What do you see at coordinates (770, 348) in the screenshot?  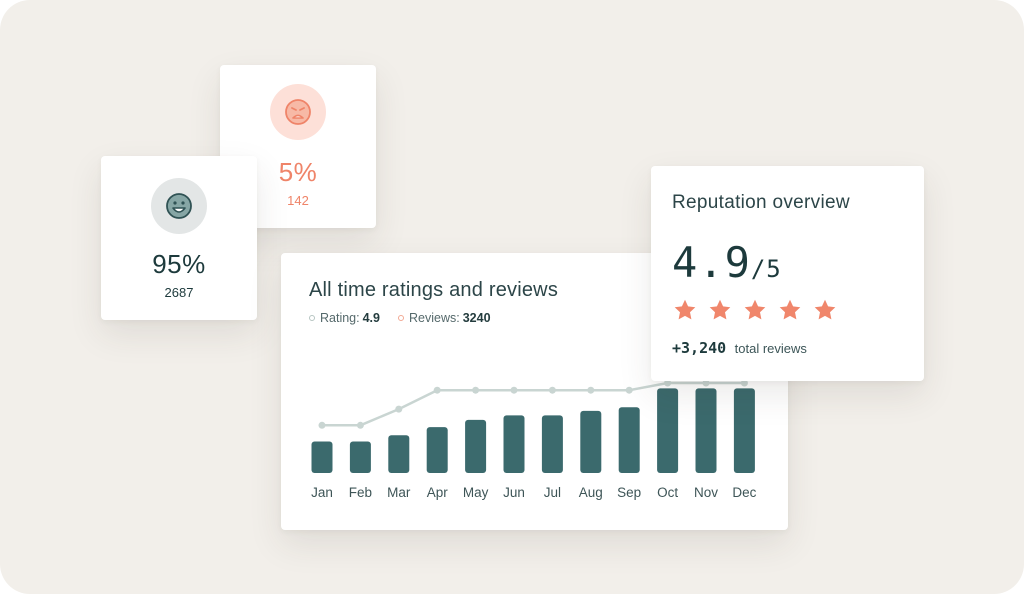 I see `total-reviews-label: total reviews` at bounding box center [770, 348].